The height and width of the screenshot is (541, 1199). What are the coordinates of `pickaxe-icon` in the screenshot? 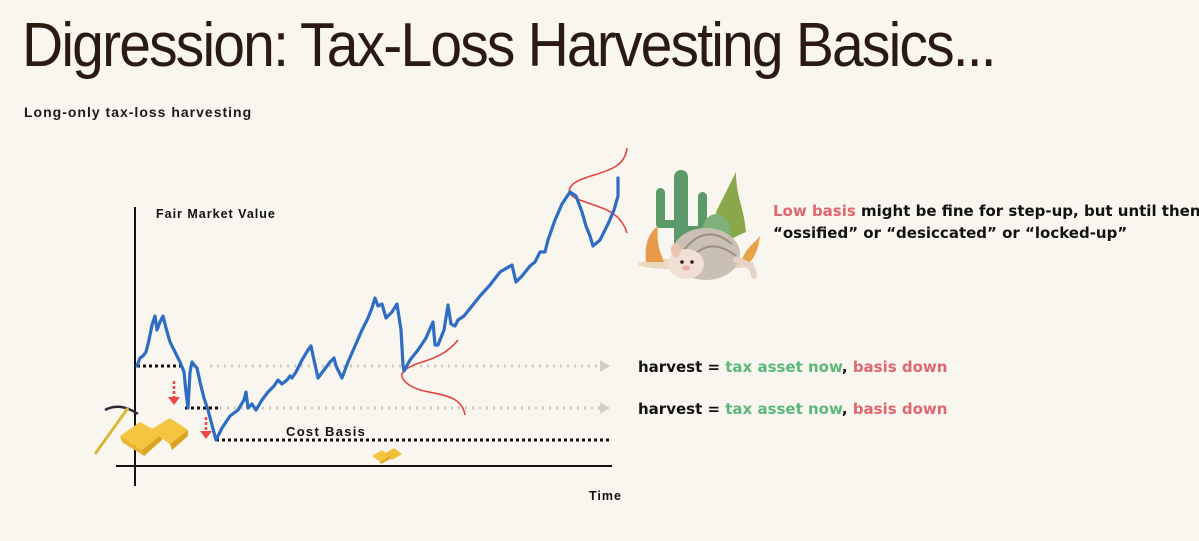 It's located at (140, 430).